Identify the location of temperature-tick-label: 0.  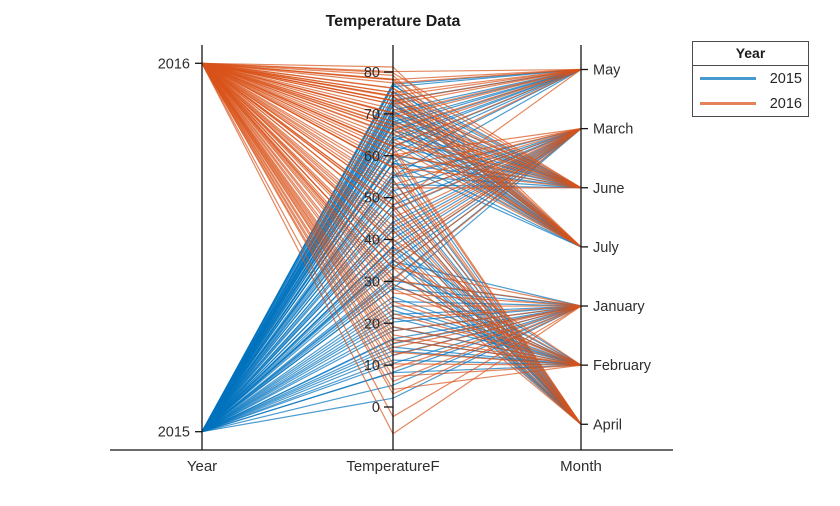
(376, 408).